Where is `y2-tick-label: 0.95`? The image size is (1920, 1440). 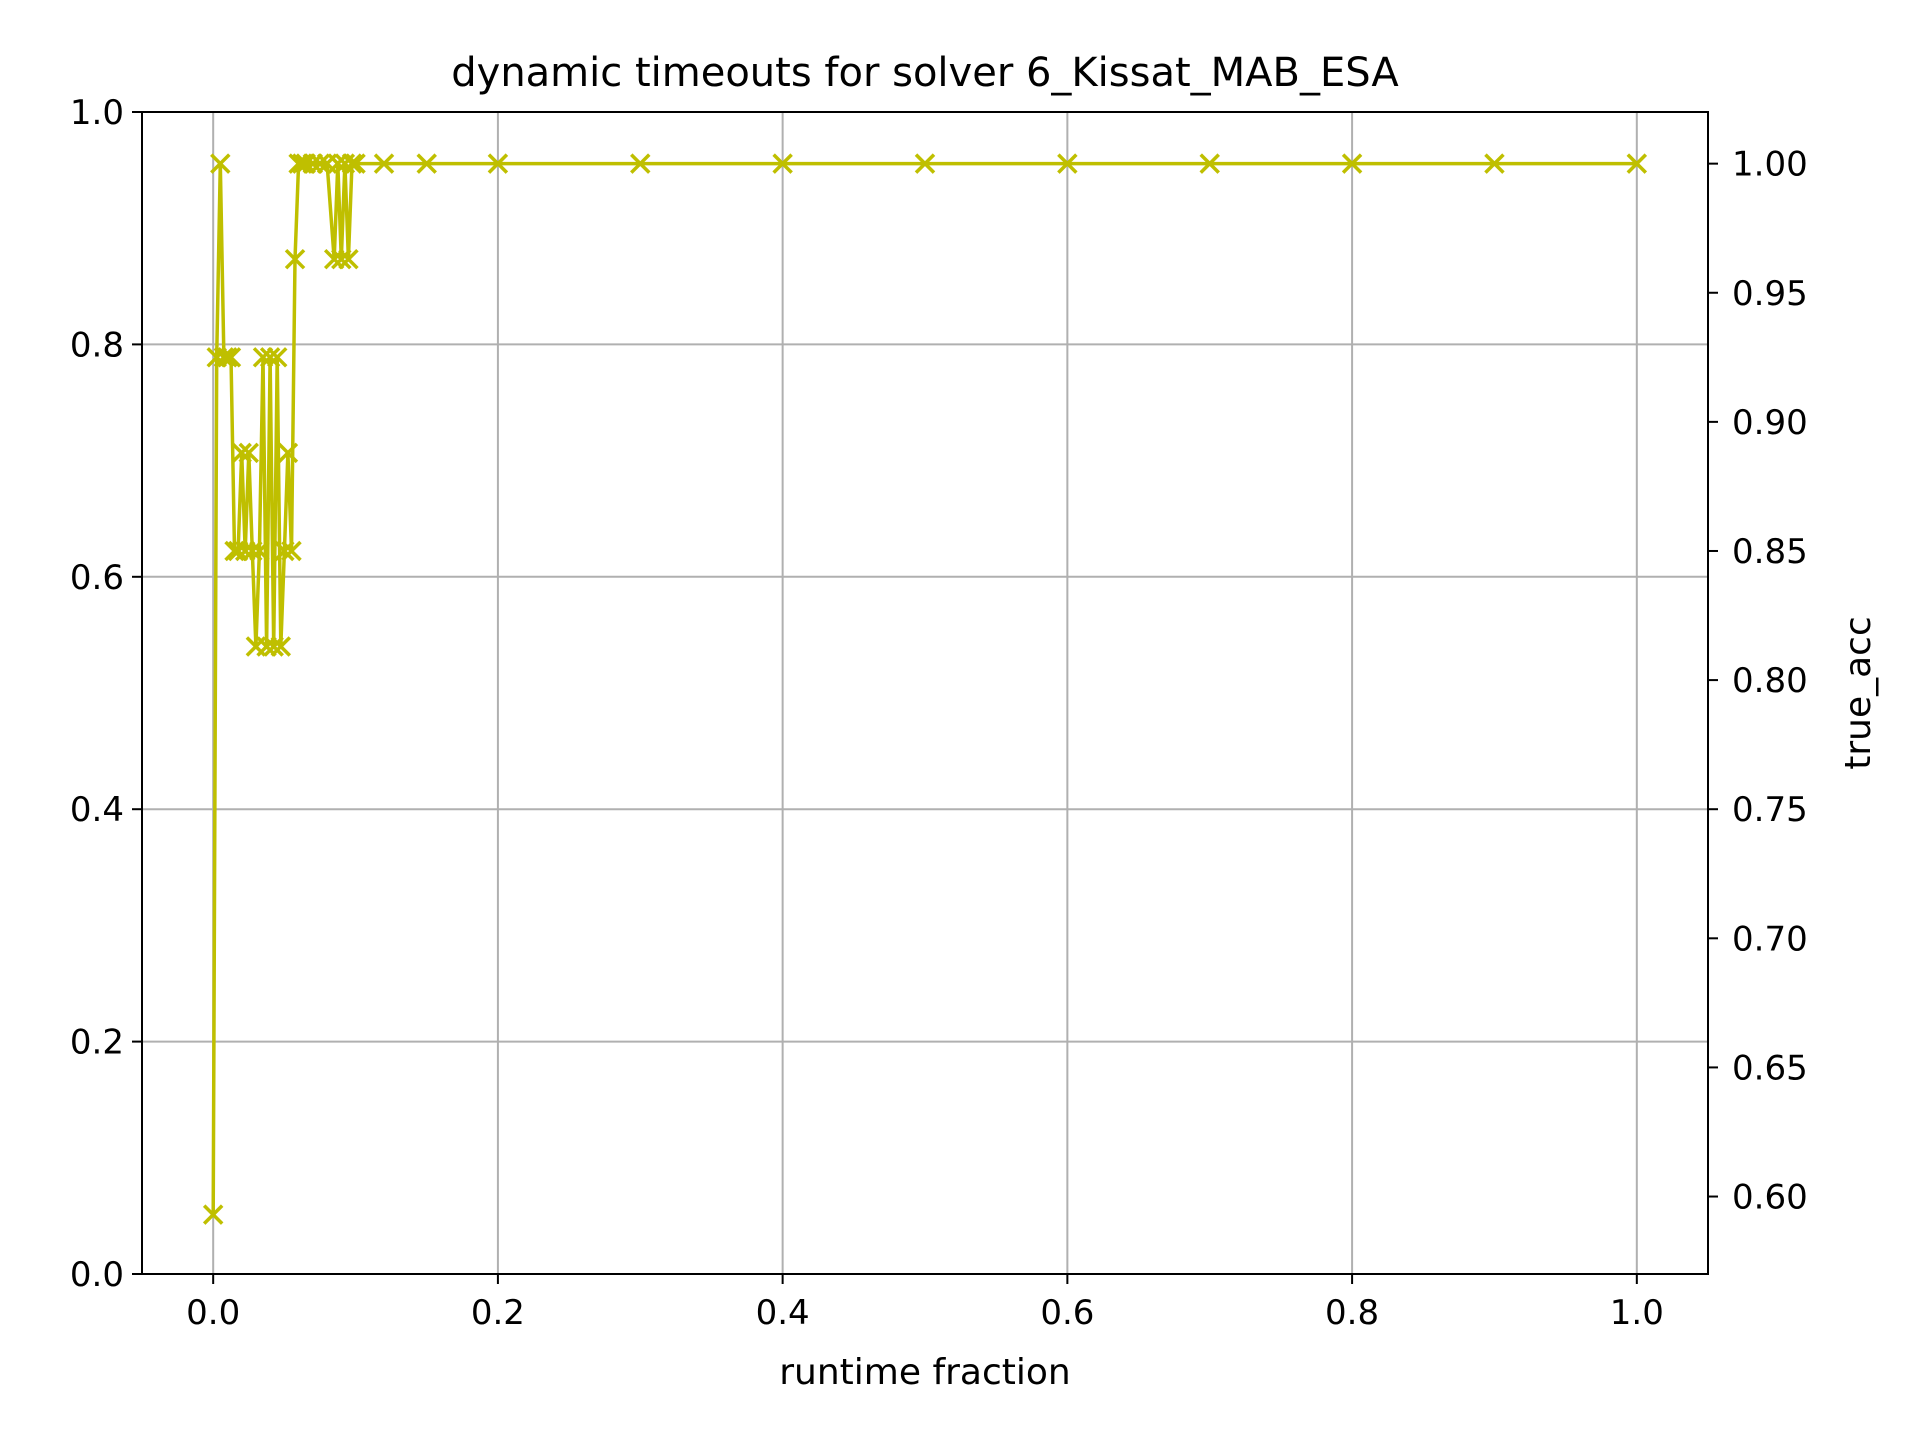
y2-tick-label: 0.95 is located at coordinates (1770, 294).